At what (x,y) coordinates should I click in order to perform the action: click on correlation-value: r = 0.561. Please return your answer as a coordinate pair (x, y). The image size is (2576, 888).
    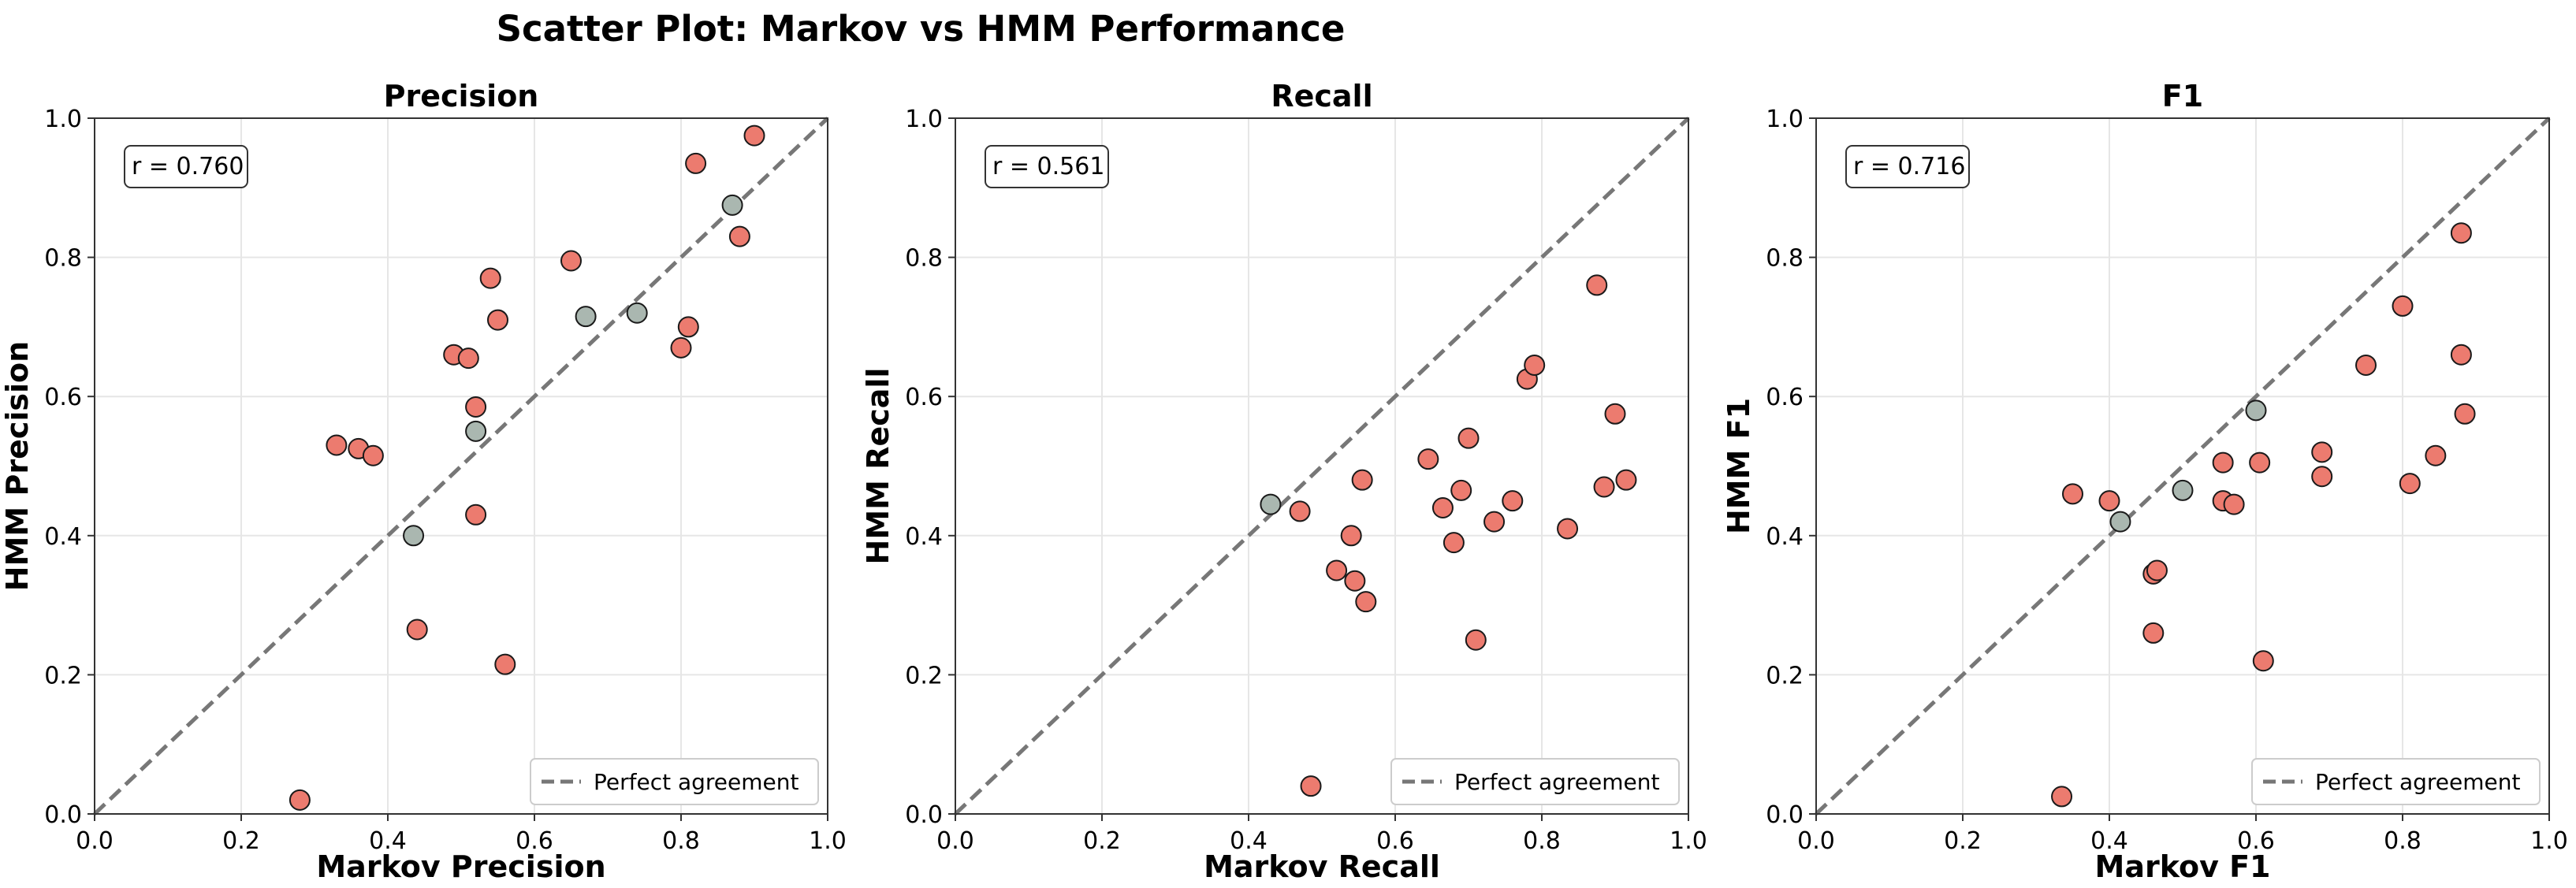
    Looking at the image, I should click on (1048, 166).